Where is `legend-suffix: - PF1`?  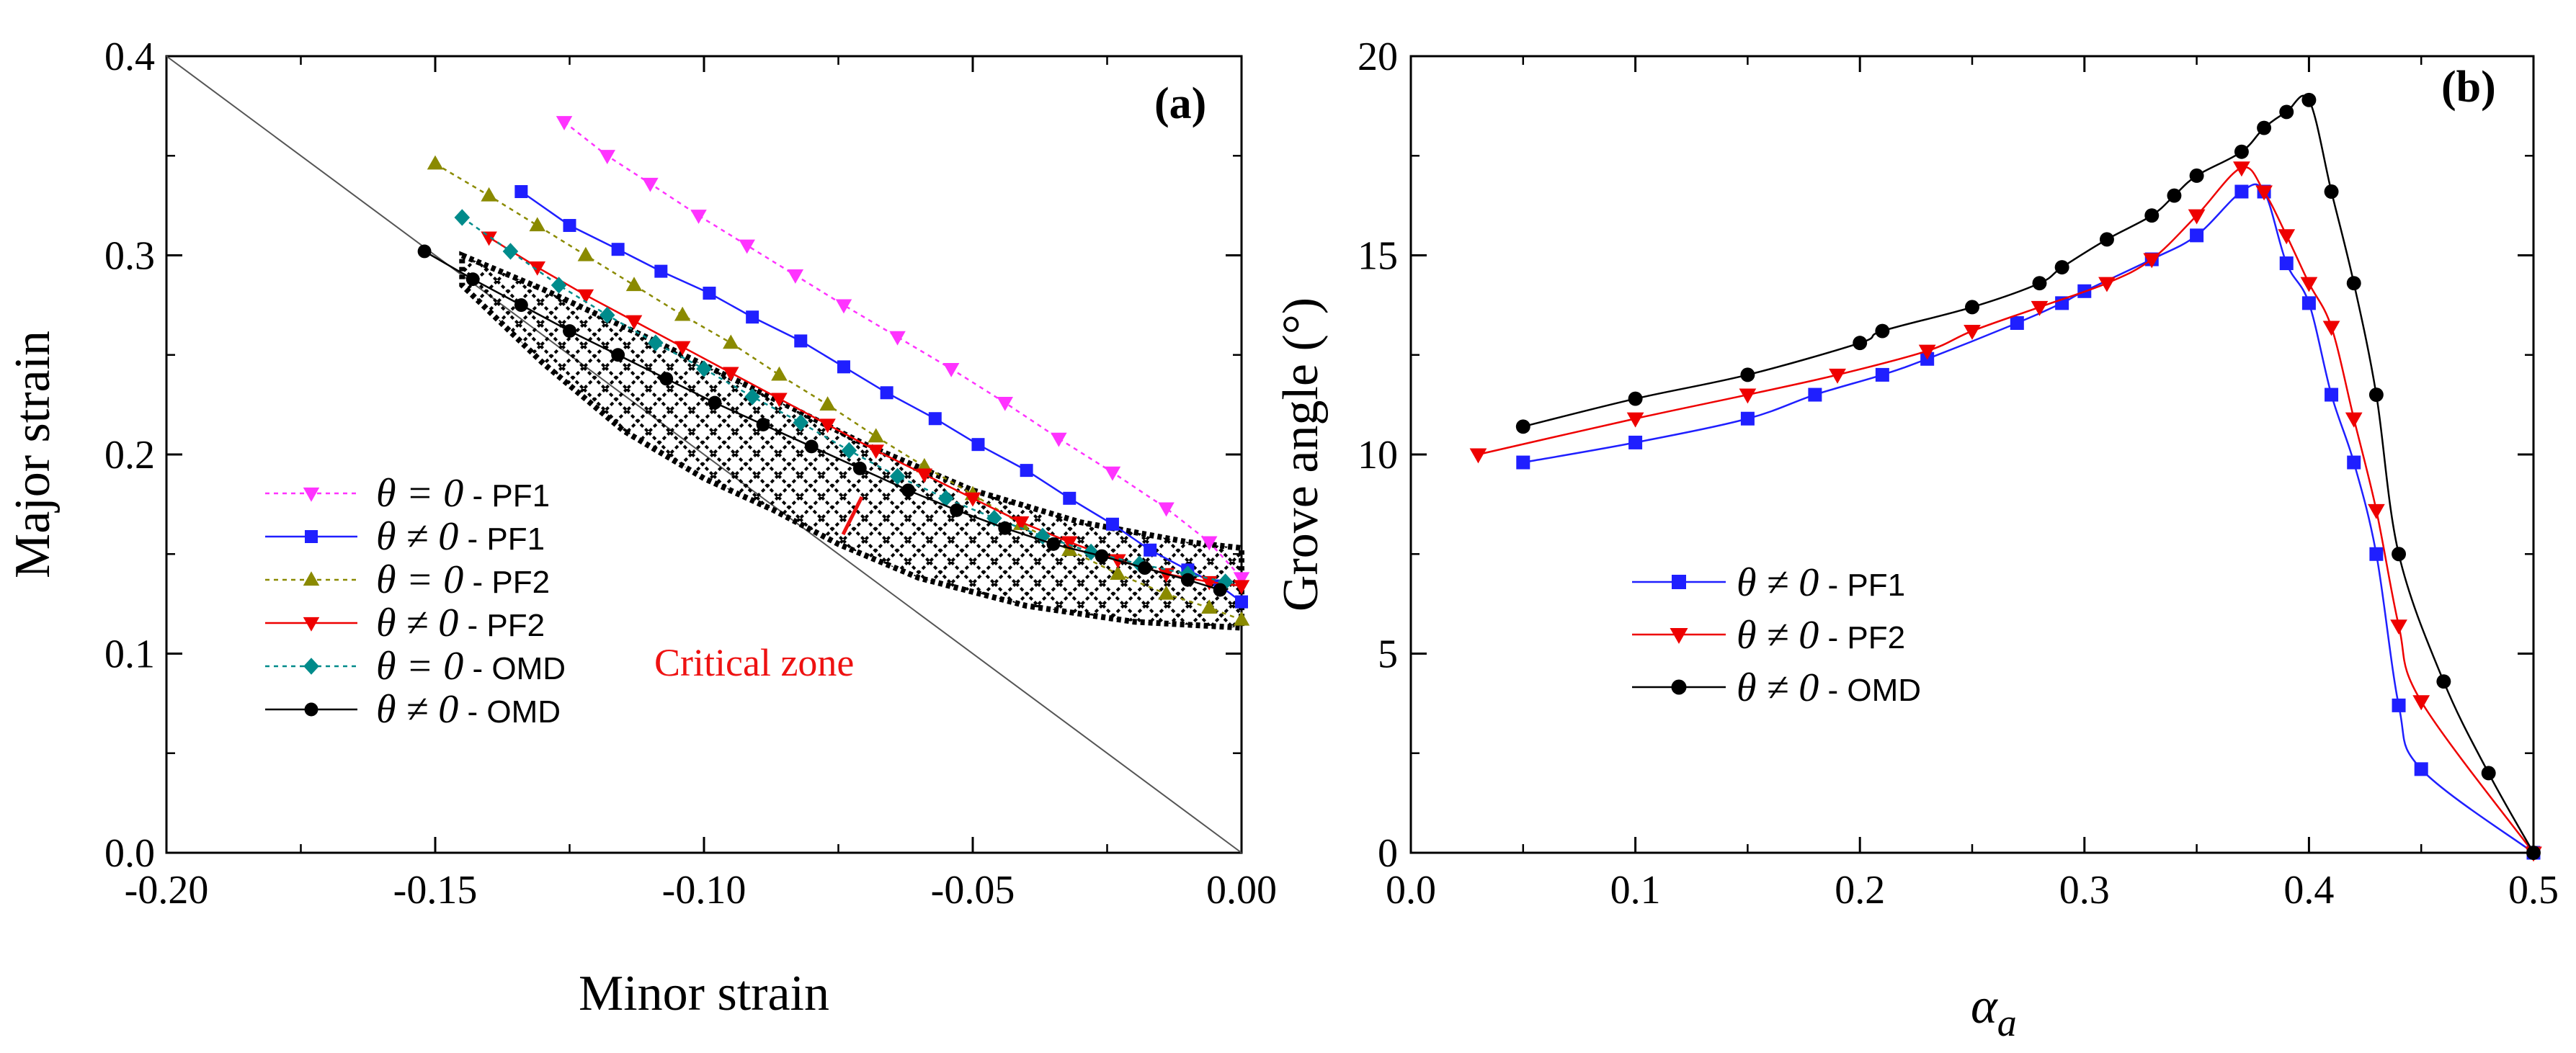
legend-suffix: - PF1 is located at coordinates (506, 496).